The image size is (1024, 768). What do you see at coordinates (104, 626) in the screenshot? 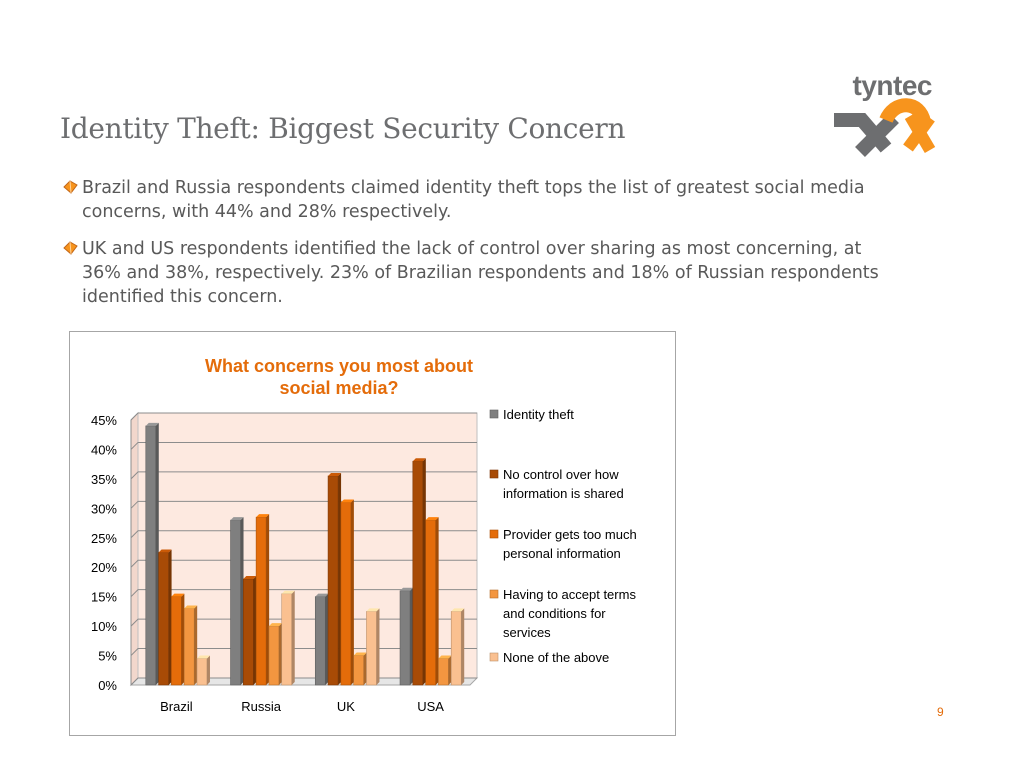
I see `y-tick-label: 10%` at bounding box center [104, 626].